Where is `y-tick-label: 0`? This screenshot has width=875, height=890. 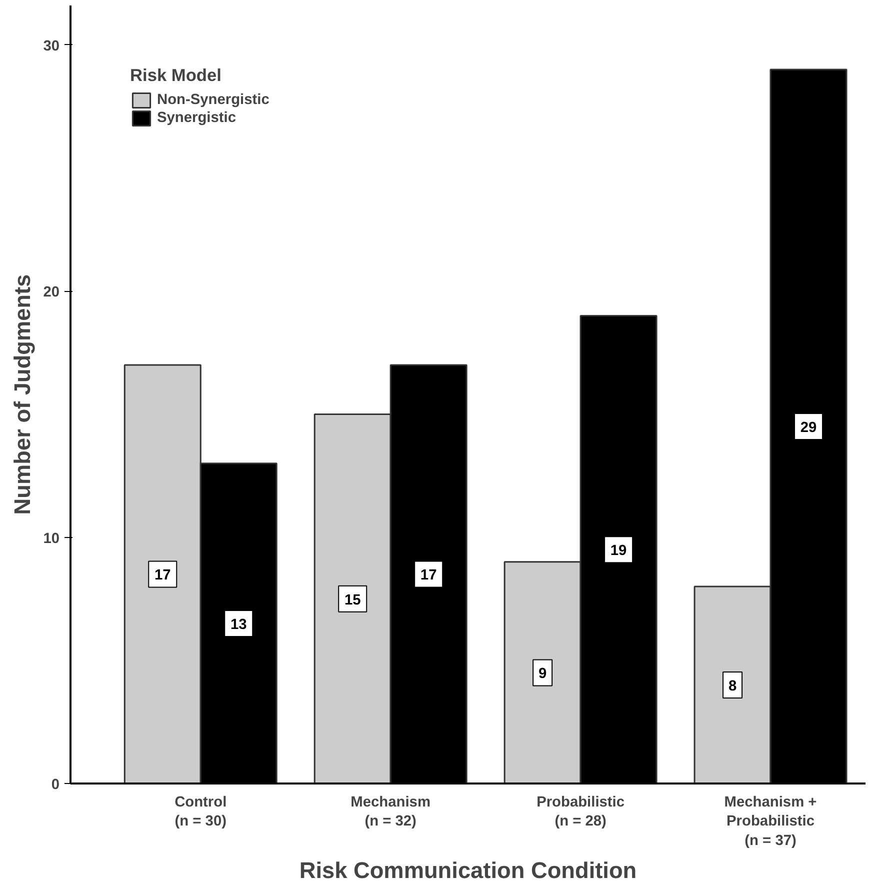 y-tick-label: 0 is located at coordinates (55, 785).